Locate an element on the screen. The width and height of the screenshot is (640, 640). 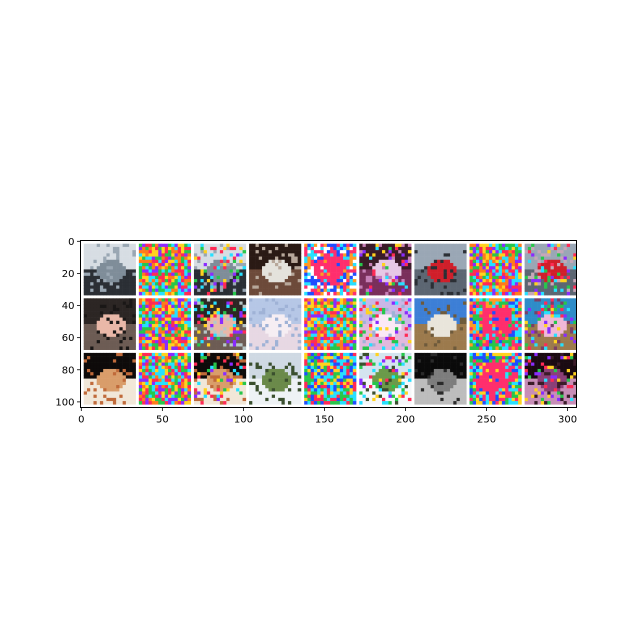
x-tick-label: 150 is located at coordinates (324, 420).